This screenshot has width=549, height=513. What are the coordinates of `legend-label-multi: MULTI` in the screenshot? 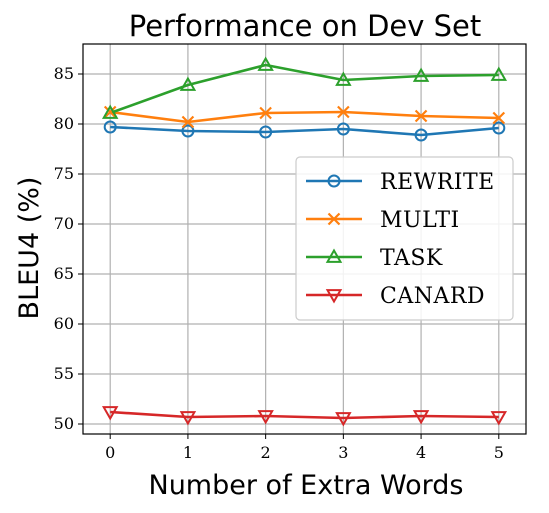 It's located at (420, 220).